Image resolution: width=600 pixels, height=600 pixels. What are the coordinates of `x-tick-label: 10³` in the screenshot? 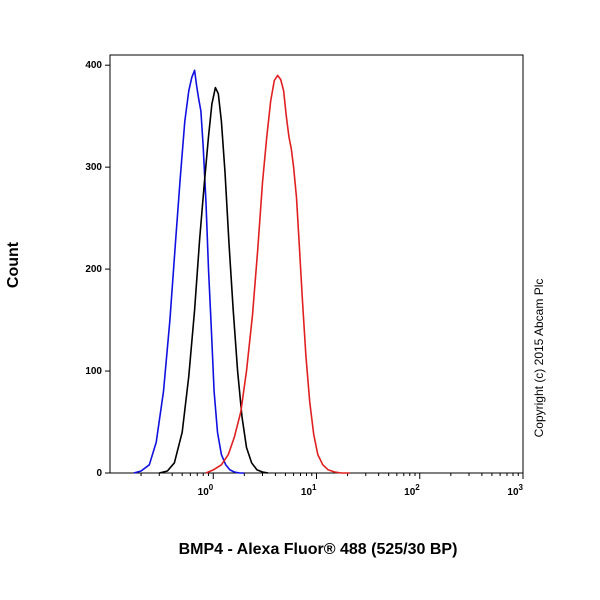 It's located at (515, 490).